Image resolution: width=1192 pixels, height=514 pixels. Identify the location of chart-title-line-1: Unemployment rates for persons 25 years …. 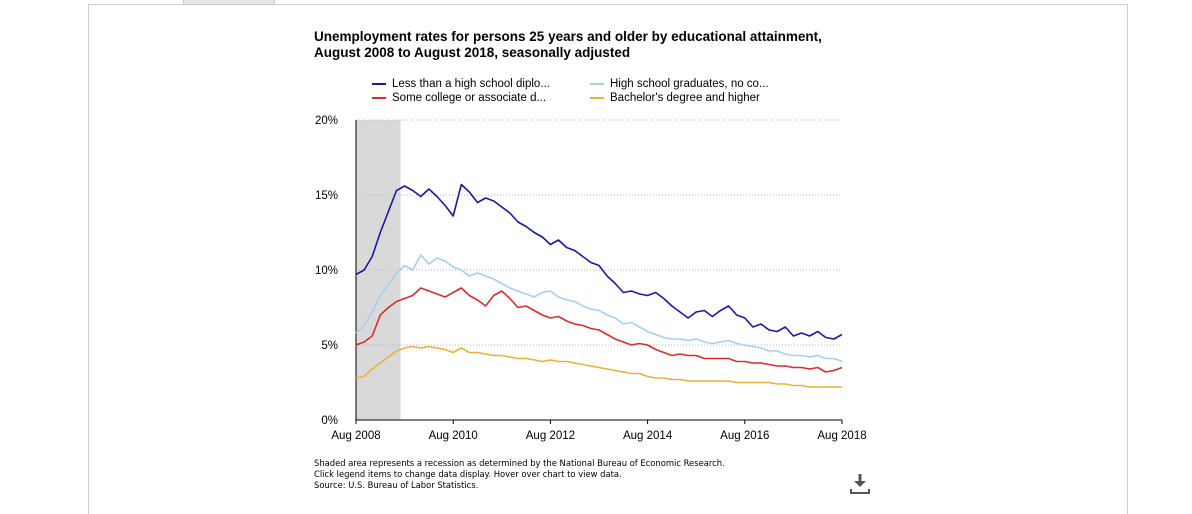
(568, 36).